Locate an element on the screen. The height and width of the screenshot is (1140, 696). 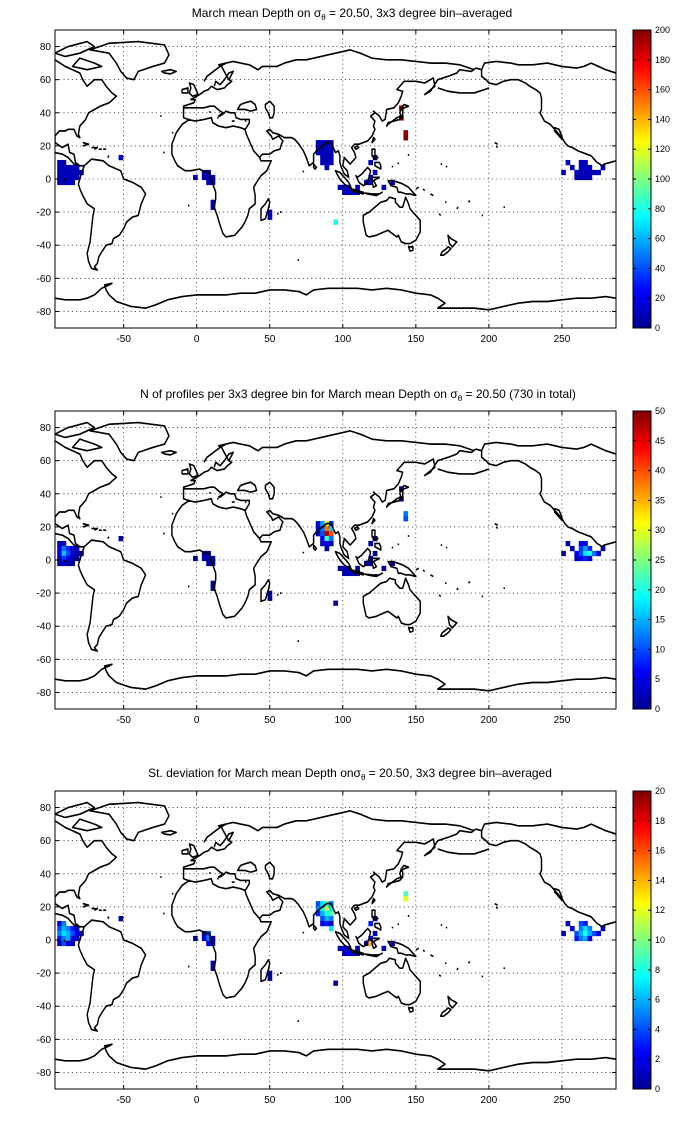
colorbar-tick-label: 15 is located at coordinates (660, 620).